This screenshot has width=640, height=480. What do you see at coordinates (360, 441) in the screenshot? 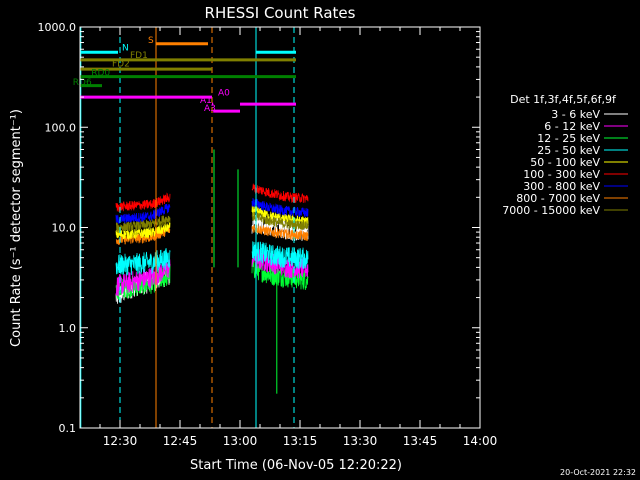
I see `x-tick-label-4: 13:30` at bounding box center [360, 441].